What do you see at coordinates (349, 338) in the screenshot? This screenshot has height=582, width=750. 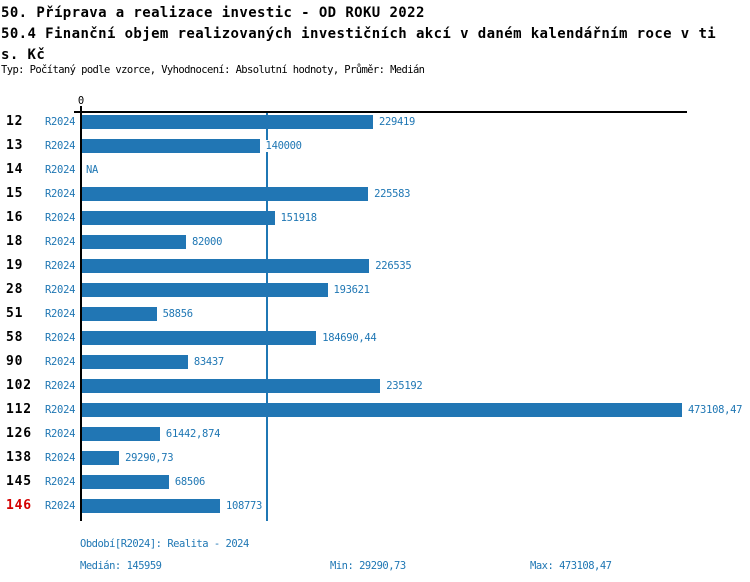 I see `bar-value-label: 184690,44` at bounding box center [349, 338].